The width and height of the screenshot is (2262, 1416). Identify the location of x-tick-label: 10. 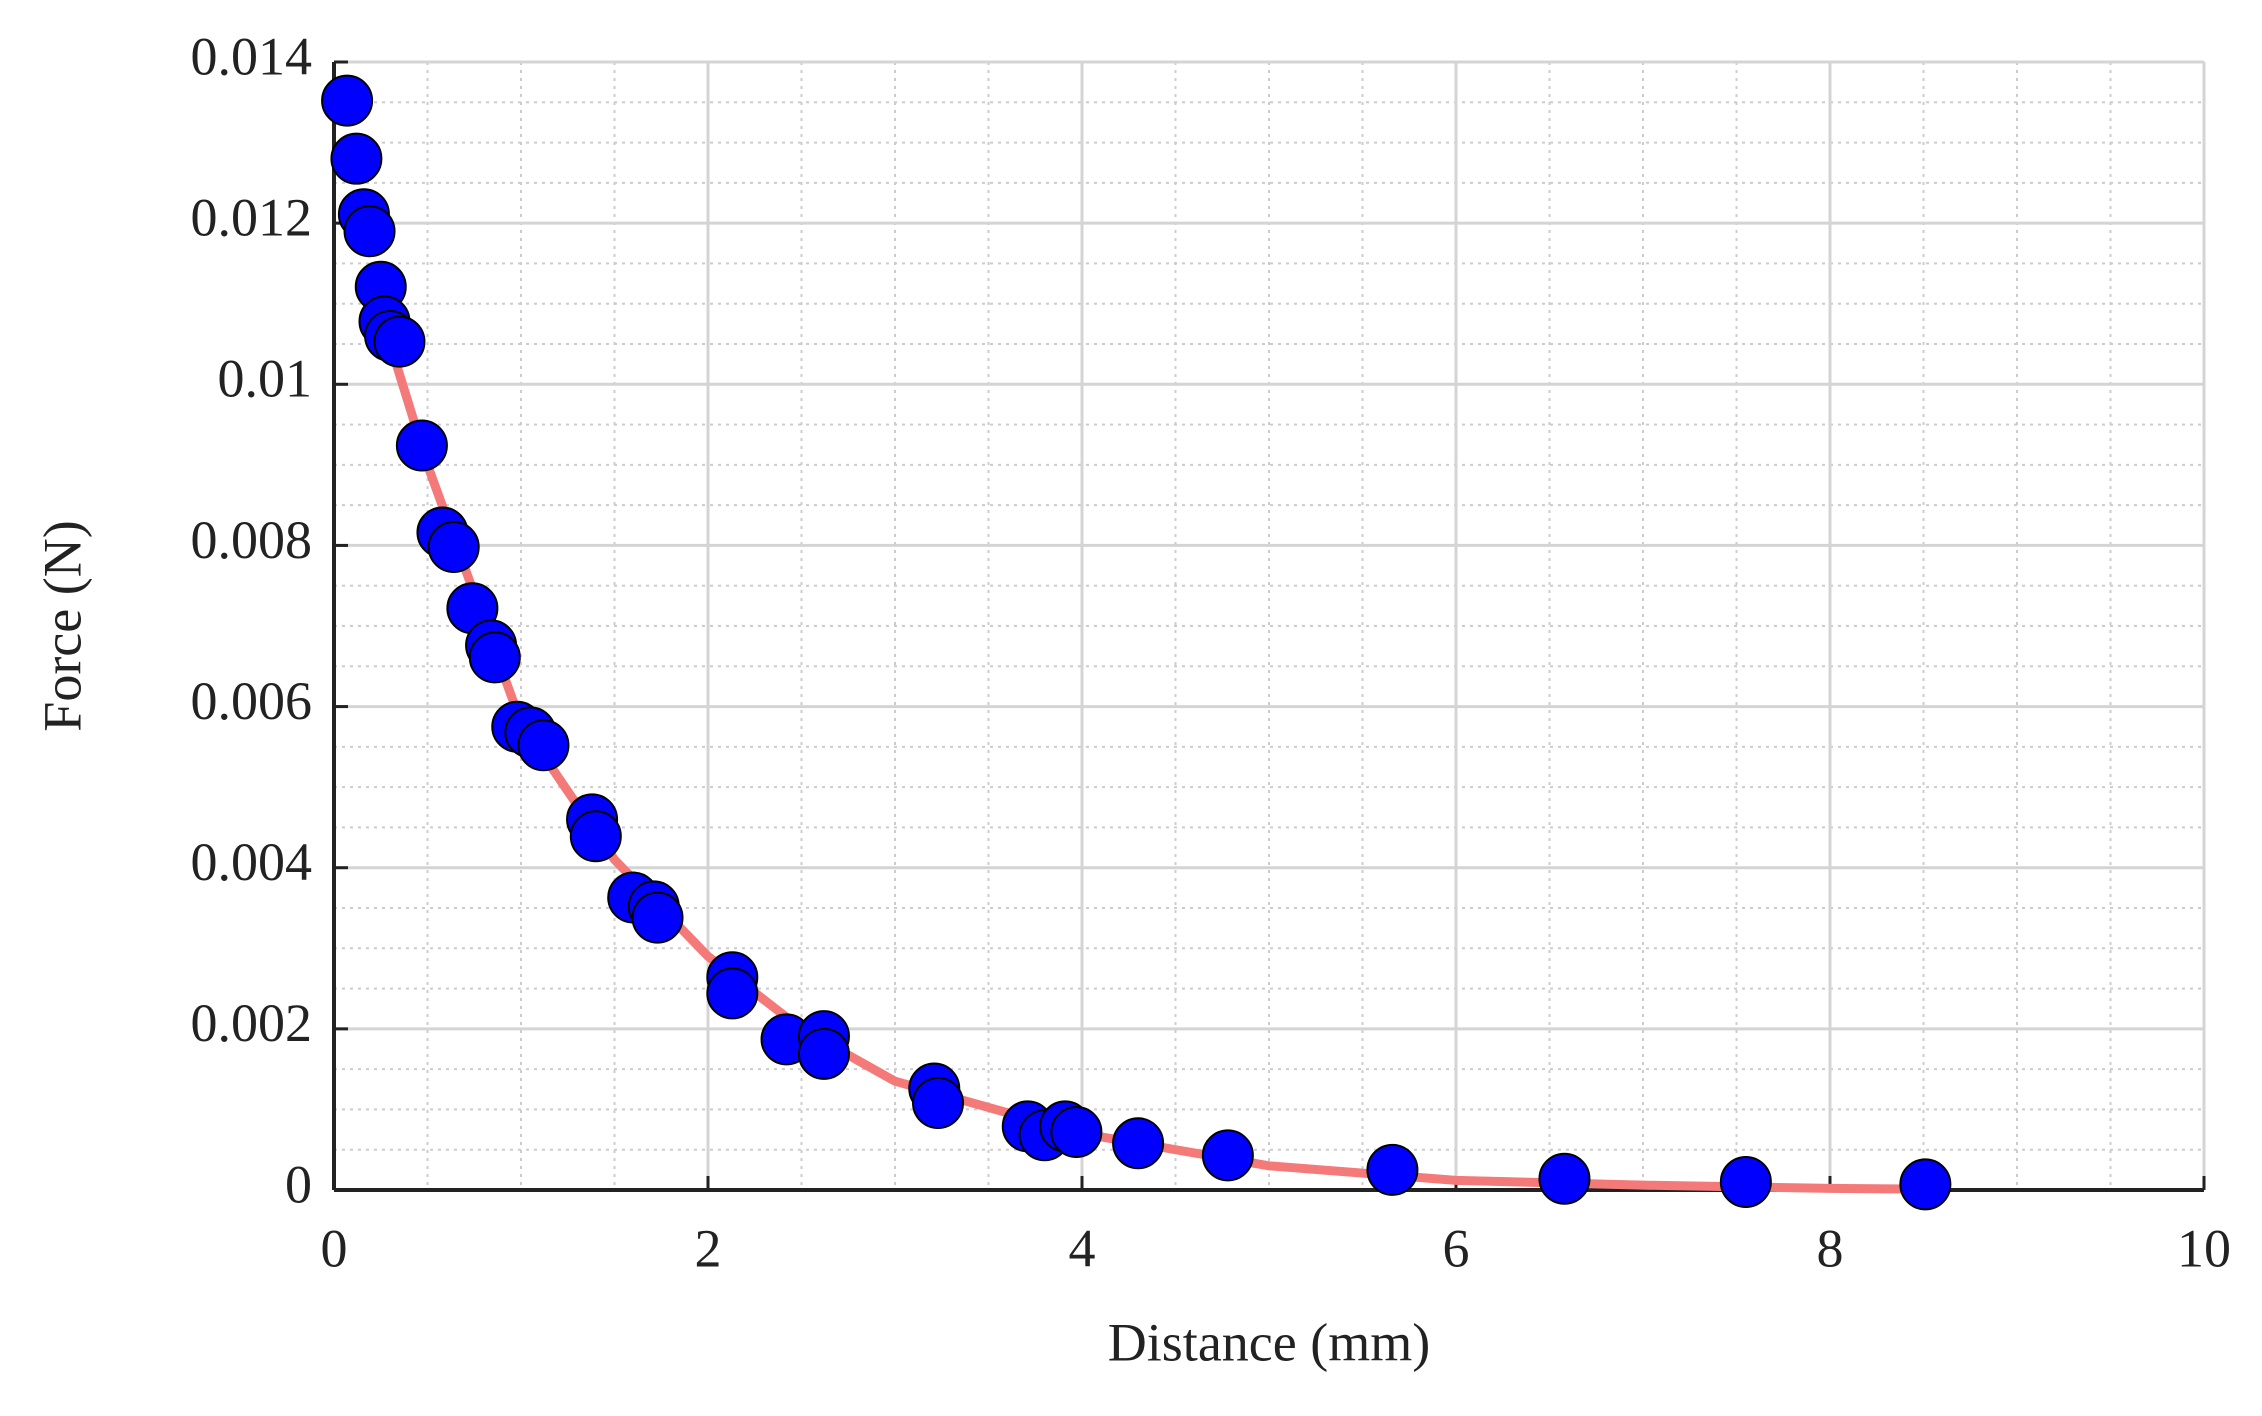
(2204, 1248).